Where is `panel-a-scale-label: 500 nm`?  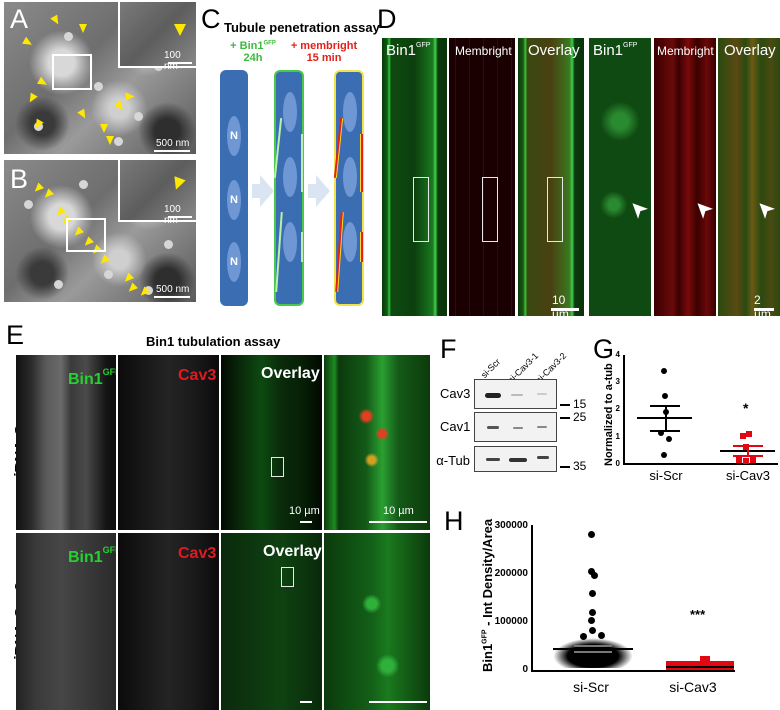 panel-a-scale-label: 500 nm is located at coordinates (173, 143).